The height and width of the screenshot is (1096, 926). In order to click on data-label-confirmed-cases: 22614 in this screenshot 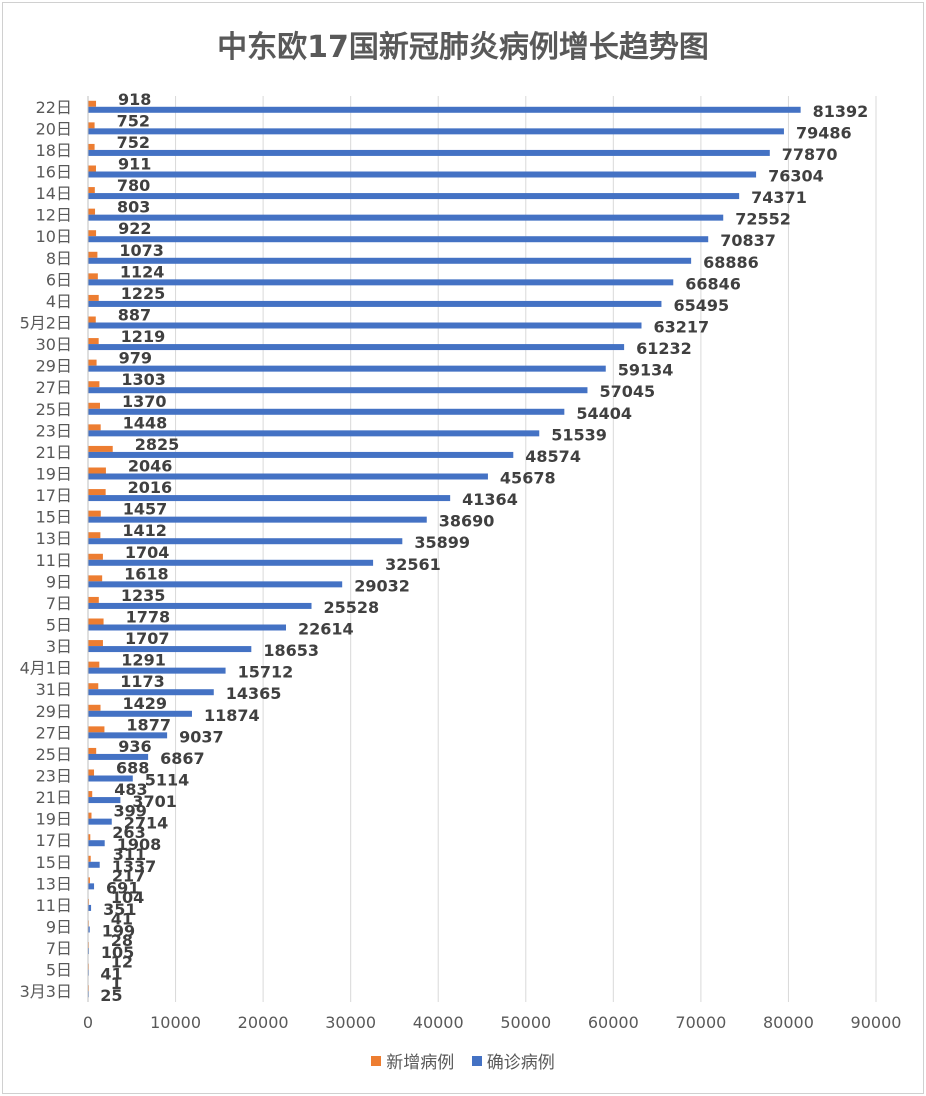, I will do `click(326, 629)`.